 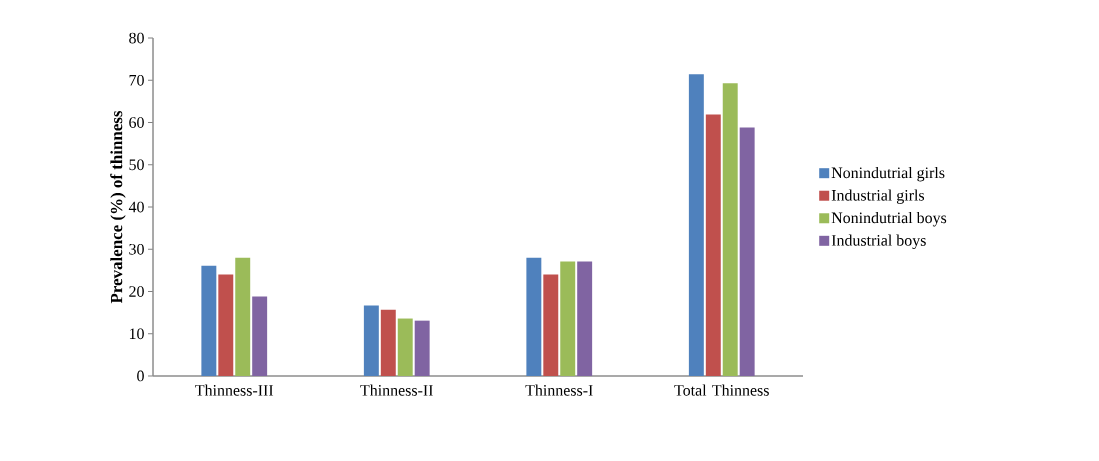 What do you see at coordinates (118, 207) in the screenshot?
I see `y-axis-title: Prevalence (%) of thinness` at bounding box center [118, 207].